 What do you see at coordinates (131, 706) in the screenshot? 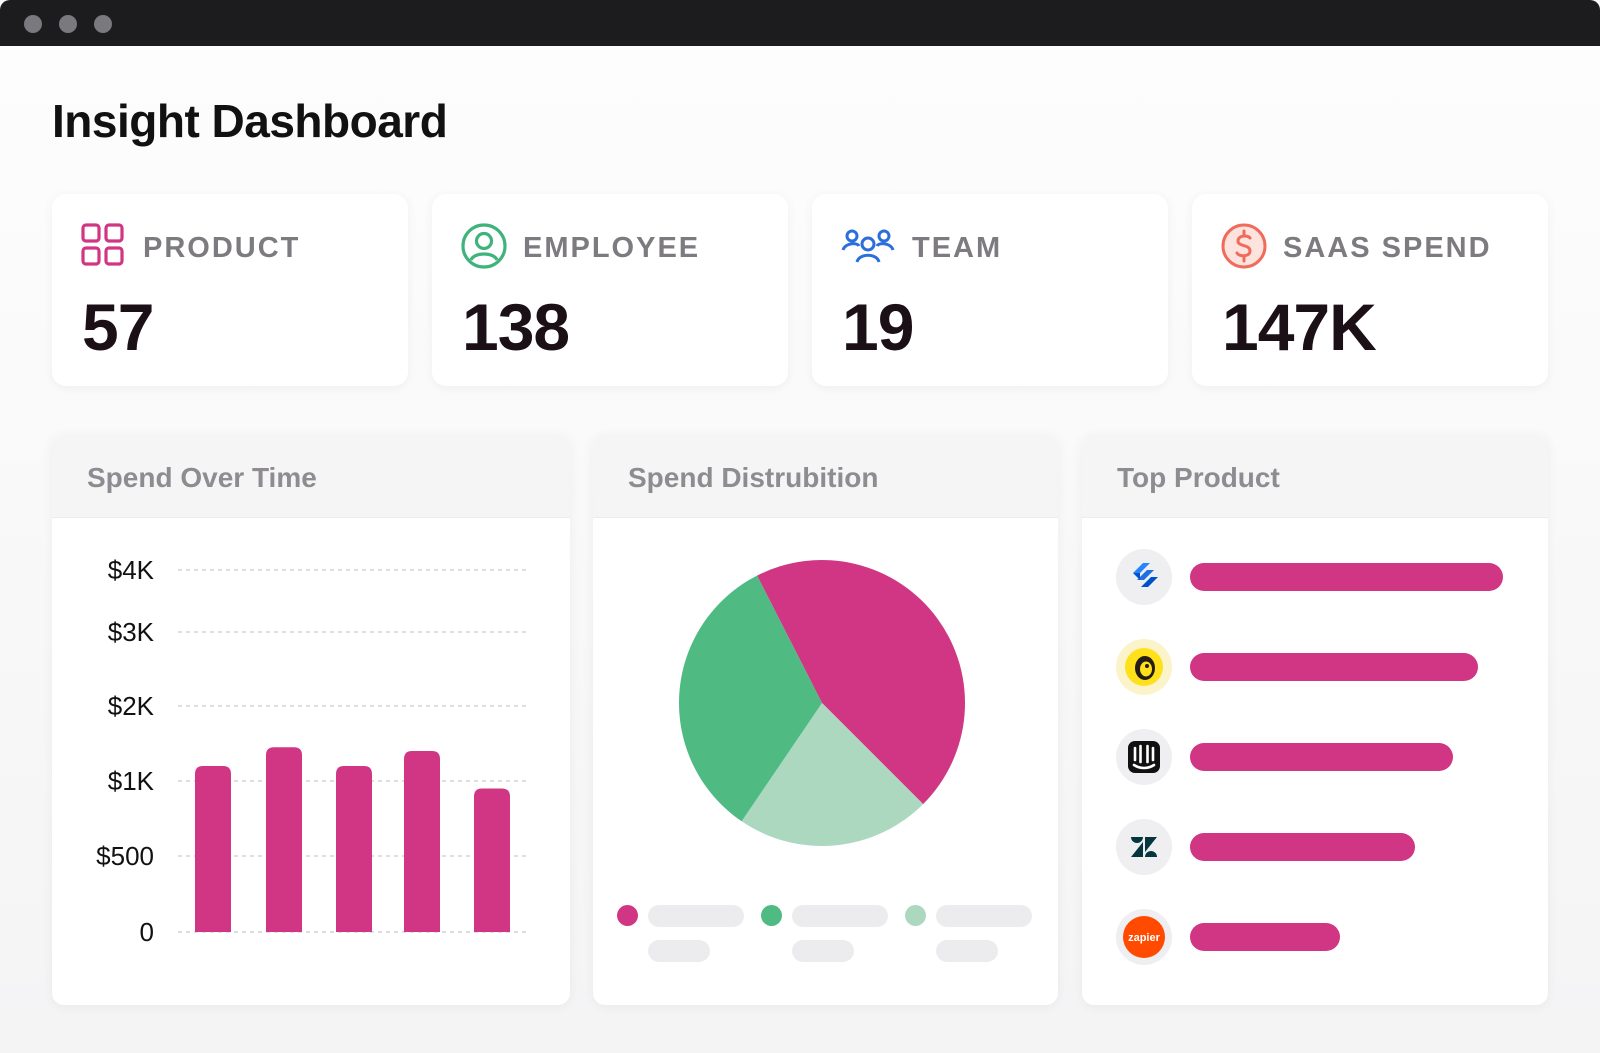
I see `y-tick-label: $2K` at bounding box center [131, 706].